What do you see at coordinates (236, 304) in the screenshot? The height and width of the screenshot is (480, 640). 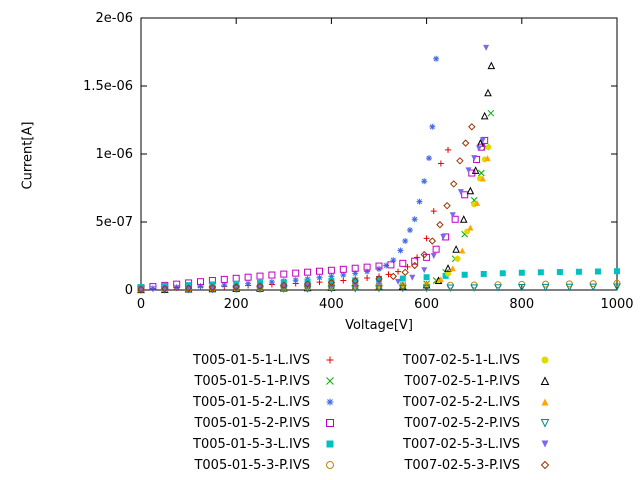 I see `x-tick-label: 200` at bounding box center [236, 304].